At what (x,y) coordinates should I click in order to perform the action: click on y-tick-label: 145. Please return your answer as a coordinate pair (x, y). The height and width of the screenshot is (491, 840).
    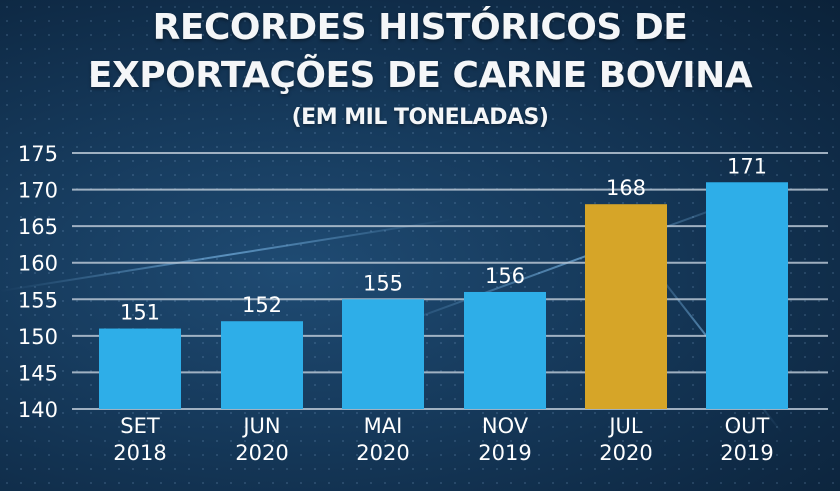
    Looking at the image, I should click on (38, 373).